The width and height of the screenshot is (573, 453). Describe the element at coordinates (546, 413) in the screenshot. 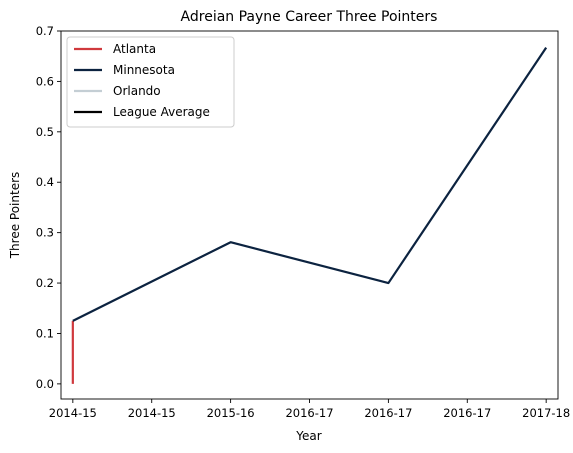

I see `x-tick-label: 2017-18` at that location.